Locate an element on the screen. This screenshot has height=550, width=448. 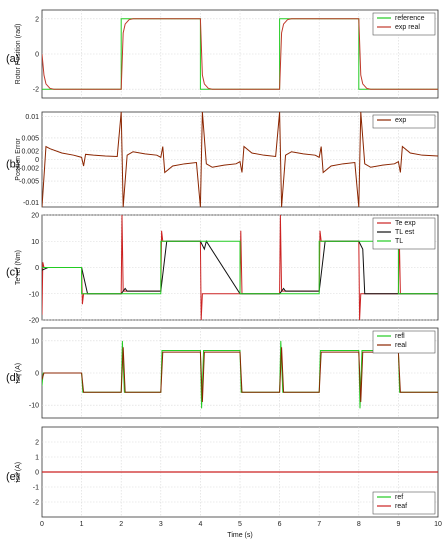
y-tick-label: -20 is located at coordinates (34, 321).